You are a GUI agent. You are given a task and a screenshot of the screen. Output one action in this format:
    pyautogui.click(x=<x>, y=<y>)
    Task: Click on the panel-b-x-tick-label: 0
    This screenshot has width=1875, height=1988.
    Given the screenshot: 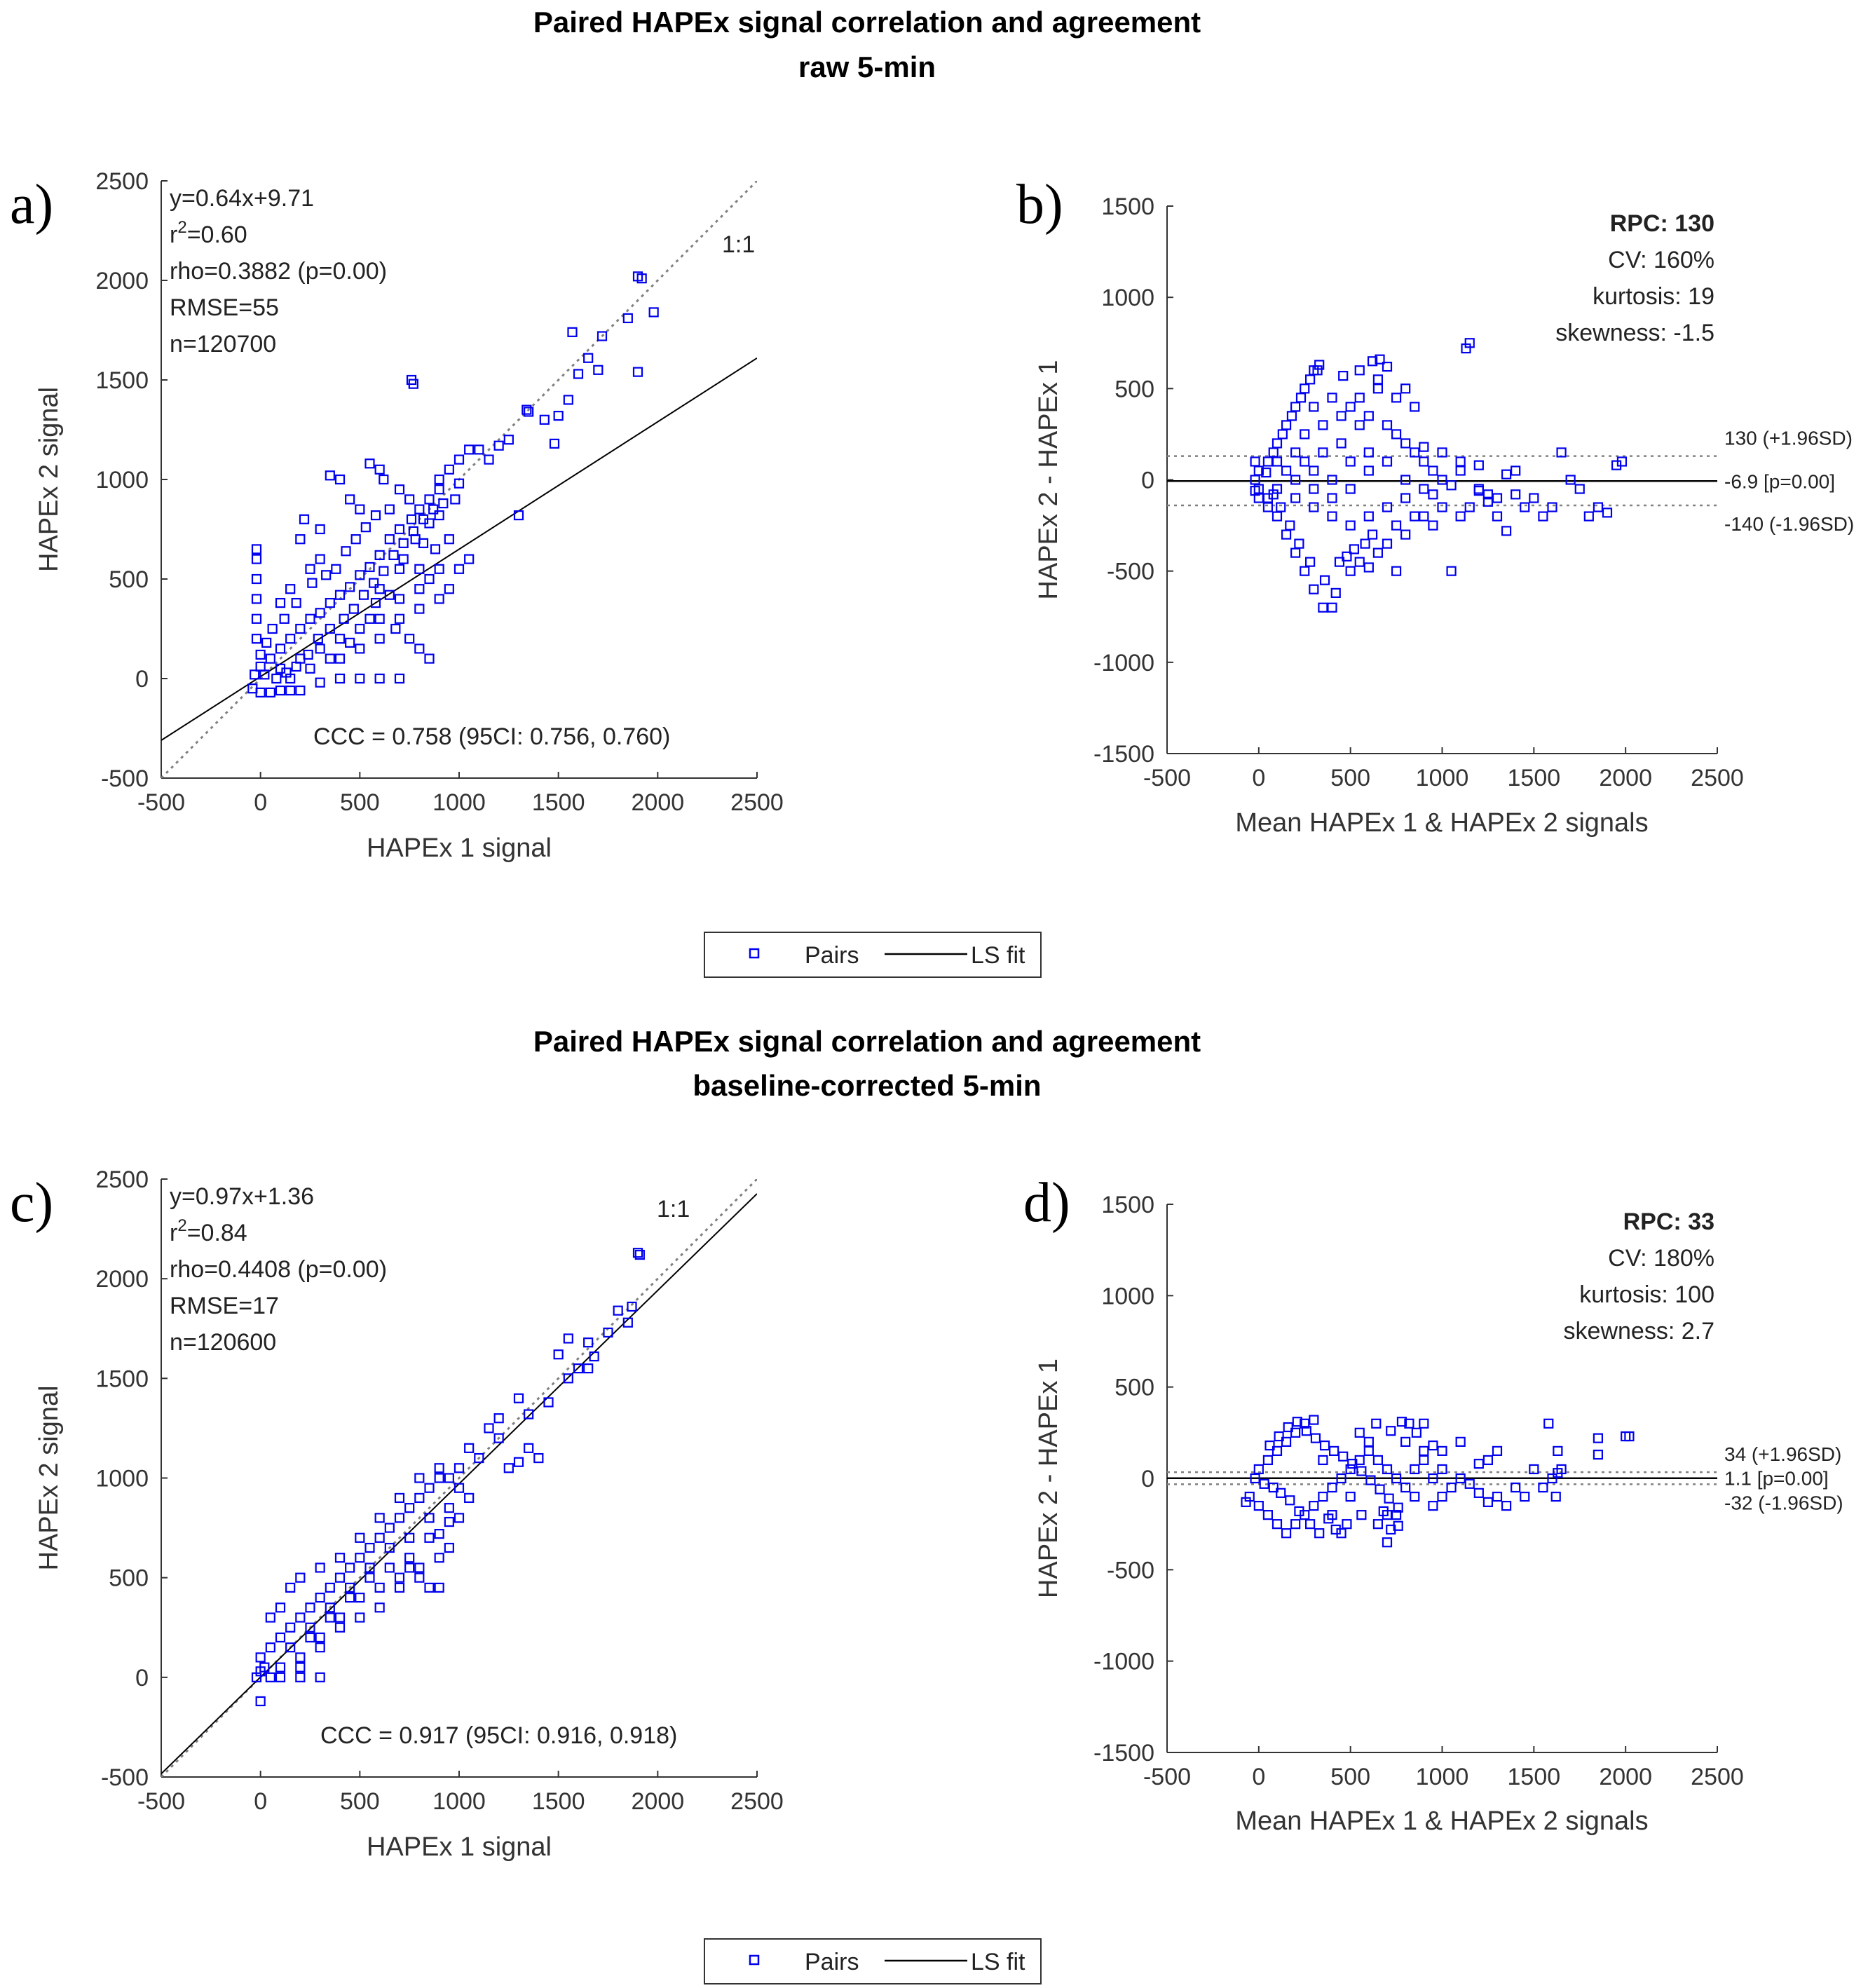 What is the action you would take?
    pyautogui.click(x=1258, y=778)
    